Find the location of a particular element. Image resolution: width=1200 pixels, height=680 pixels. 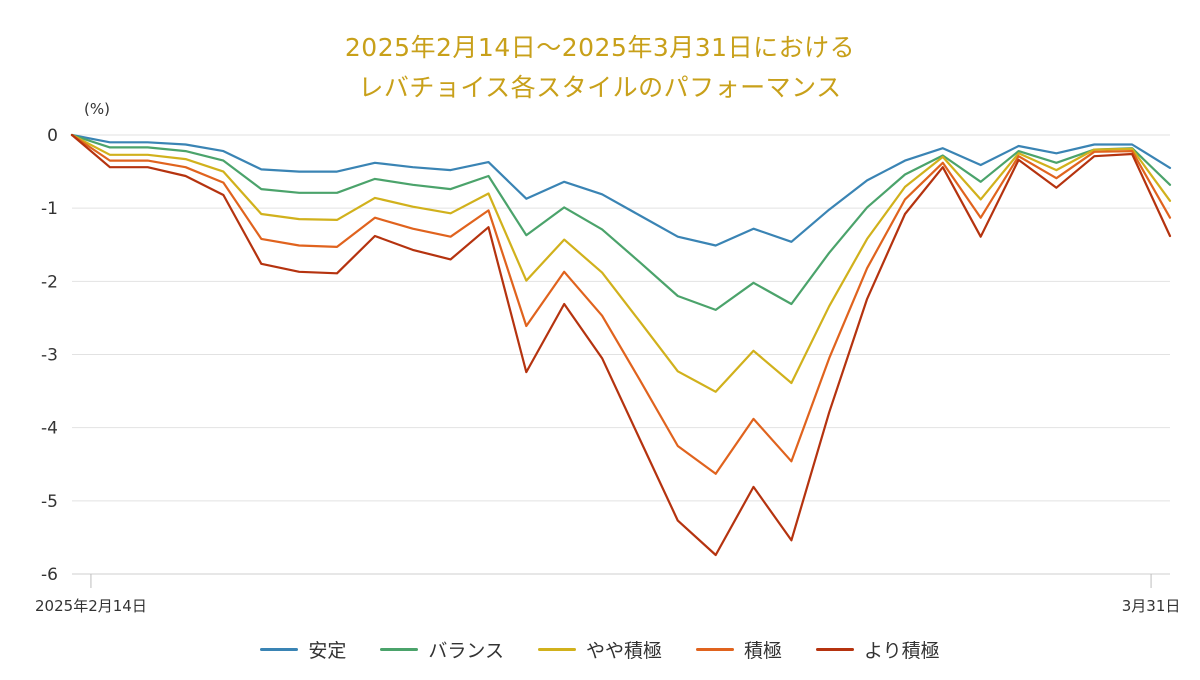

legend-label: より積極 is located at coordinates (902, 651).